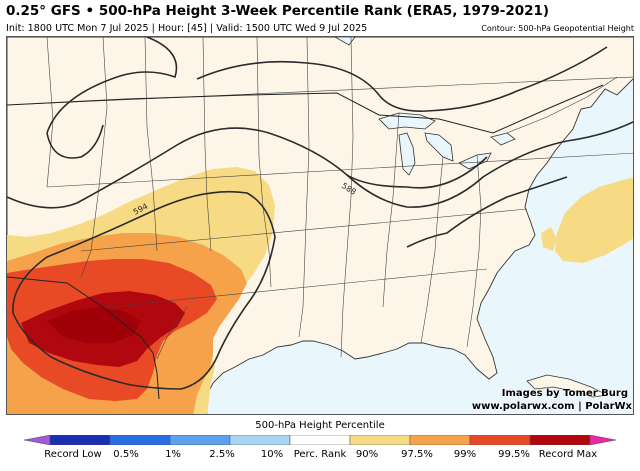 This screenshot has height=471, width=640. What do you see at coordinates (564, 393) in the screenshot?
I see `credit-author: Images by Tomer Burg` at bounding box center [564, 393].